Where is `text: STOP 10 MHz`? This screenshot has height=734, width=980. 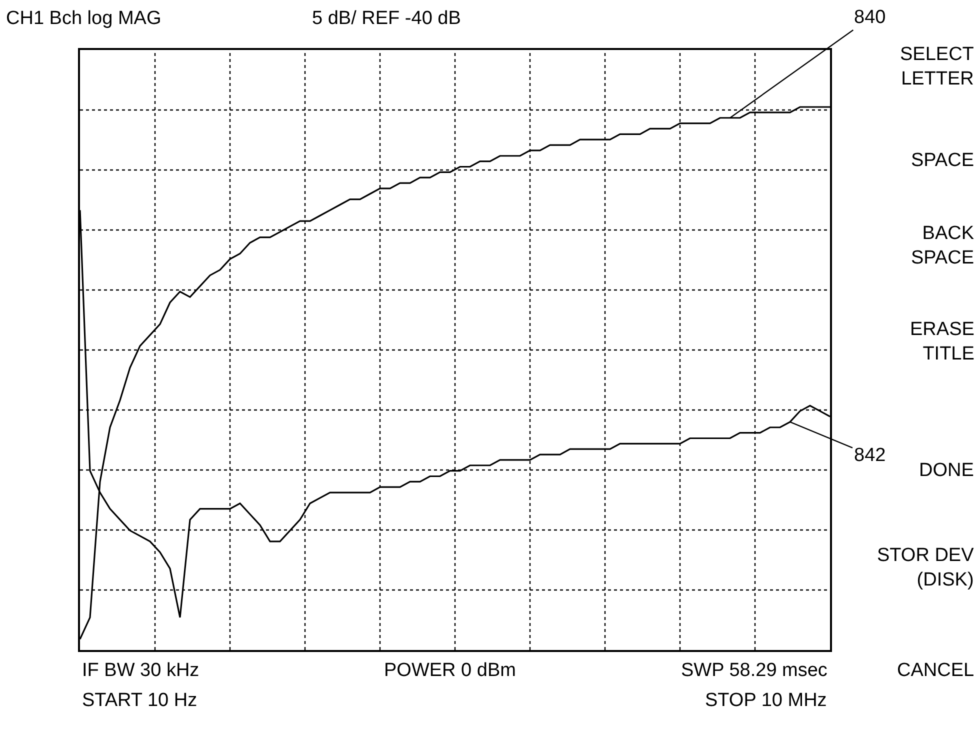
text: STOP 10 MHz is located at coordinates (766, 700).